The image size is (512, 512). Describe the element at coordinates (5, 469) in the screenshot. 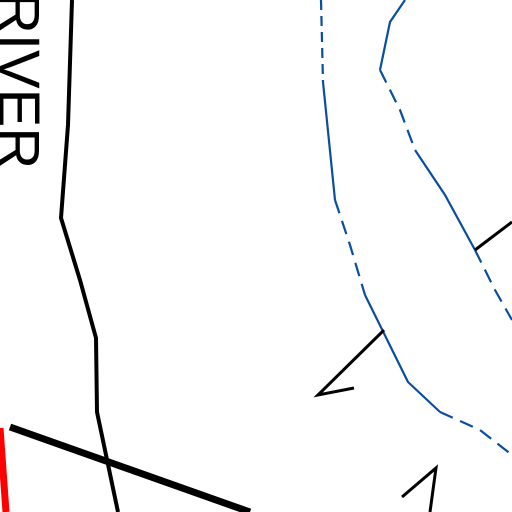

I see `red-boundary` at that location.